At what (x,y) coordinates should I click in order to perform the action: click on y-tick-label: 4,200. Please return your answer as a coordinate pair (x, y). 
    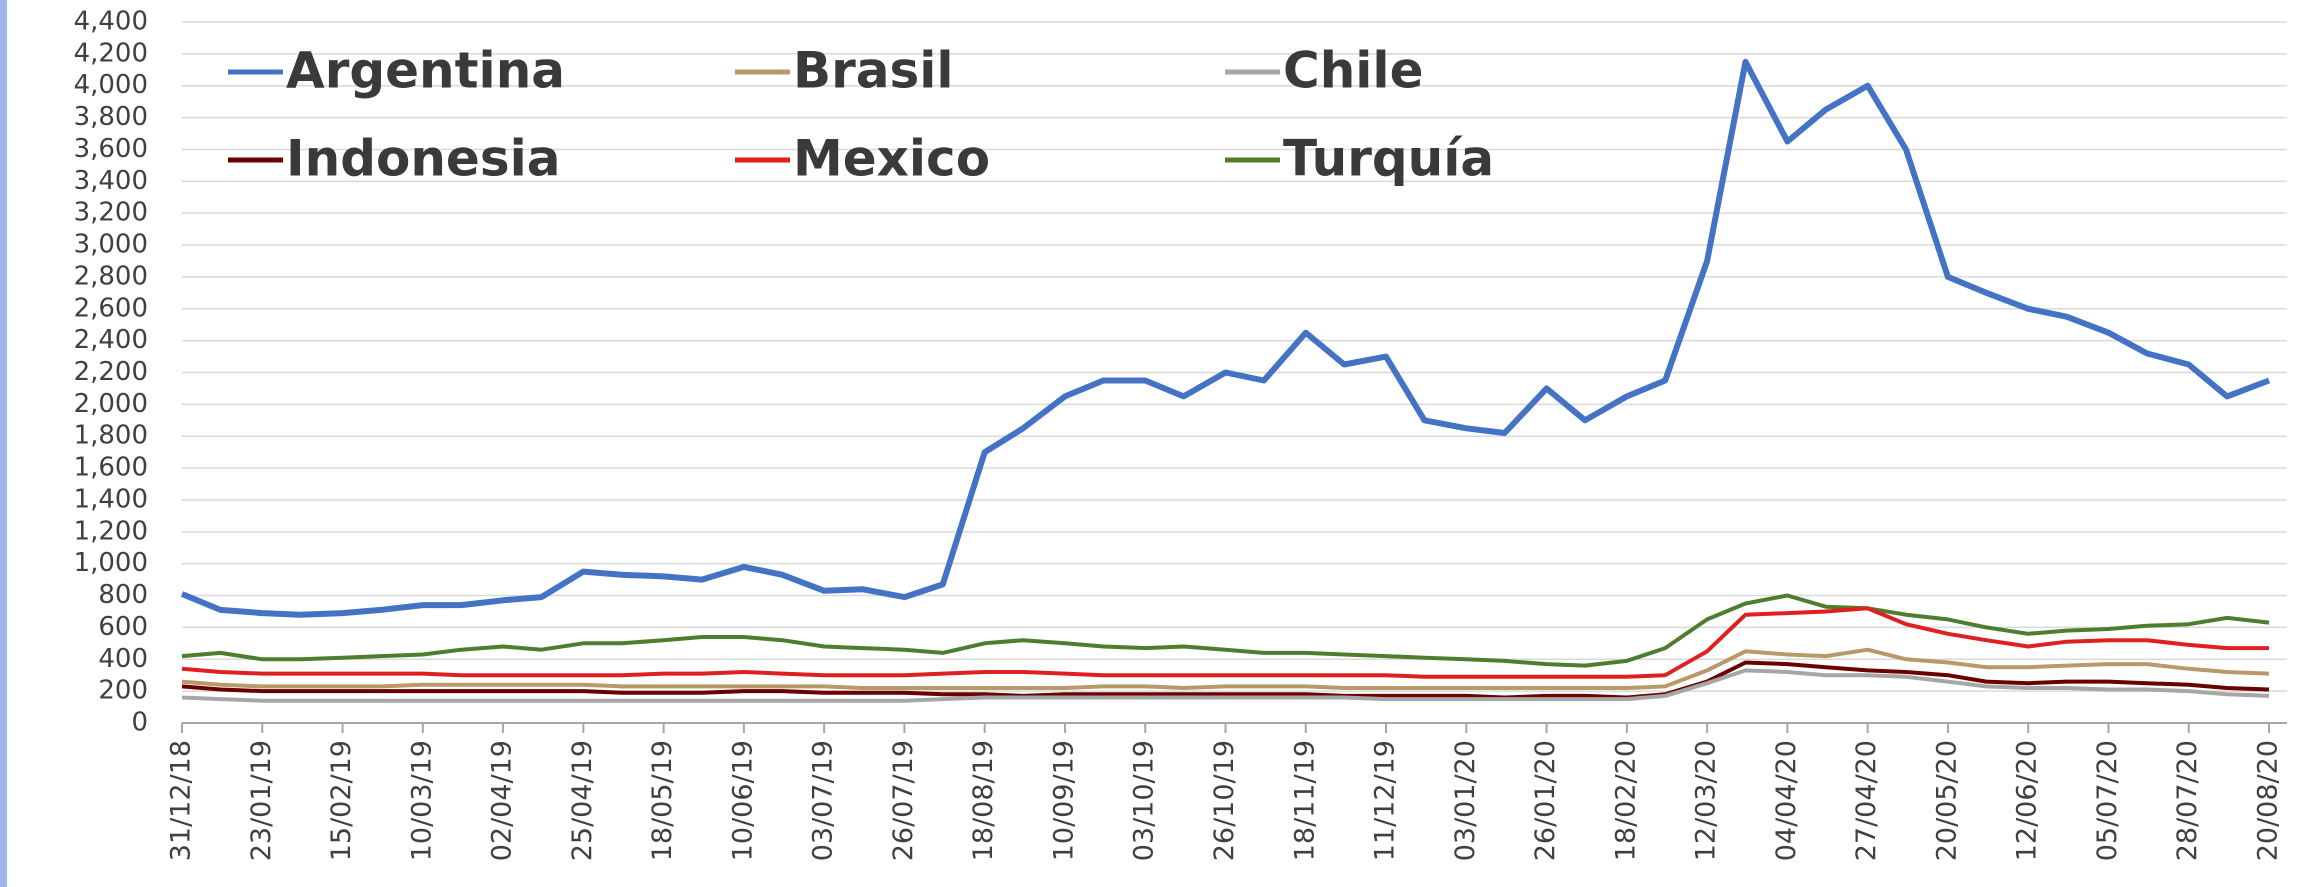
    Looking at the image, I should click on (111, 53).